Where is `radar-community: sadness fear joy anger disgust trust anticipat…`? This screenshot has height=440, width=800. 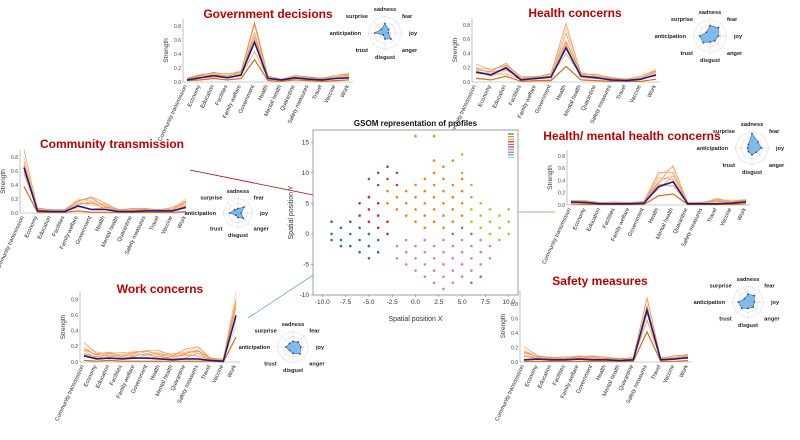 radar-community: sadness fear joy anger disgust trust anticipat… is located at coordinates (227, 214).